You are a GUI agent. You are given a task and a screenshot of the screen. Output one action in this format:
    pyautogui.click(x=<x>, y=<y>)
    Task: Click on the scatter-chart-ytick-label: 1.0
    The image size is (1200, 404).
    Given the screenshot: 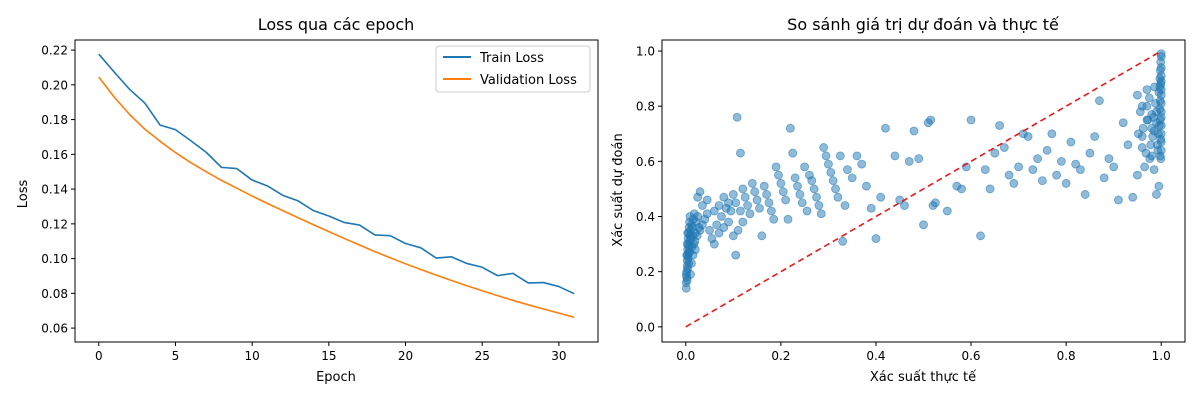 What is the action you would take?
    pyautogui.click(x=645, y=52)
    